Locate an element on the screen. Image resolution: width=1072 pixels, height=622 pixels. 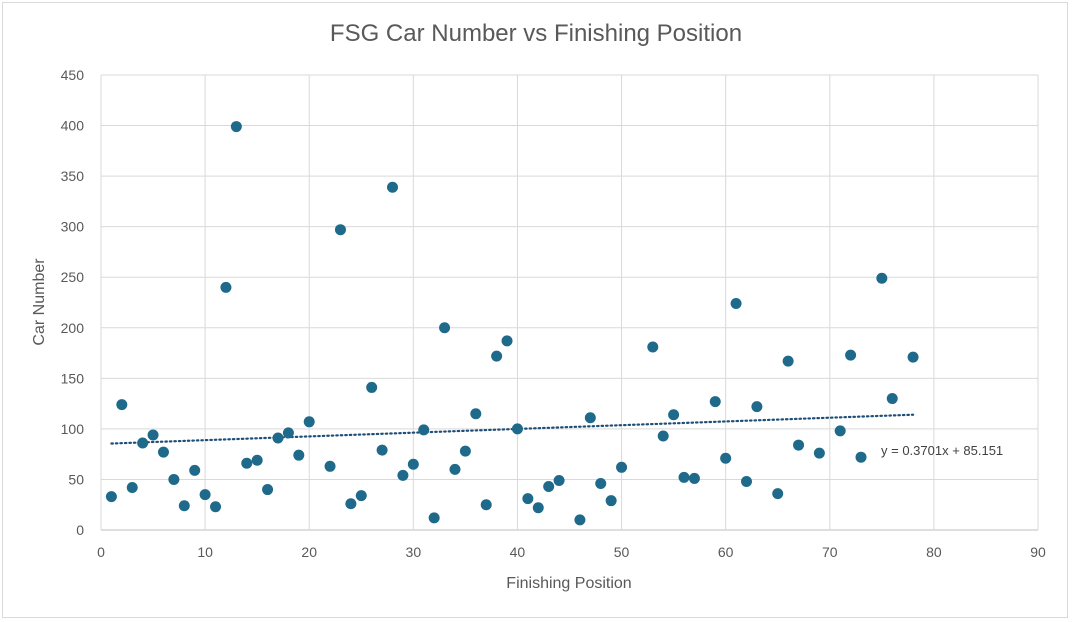
x-tick-label: 80 is located at coordinates (934, 552).